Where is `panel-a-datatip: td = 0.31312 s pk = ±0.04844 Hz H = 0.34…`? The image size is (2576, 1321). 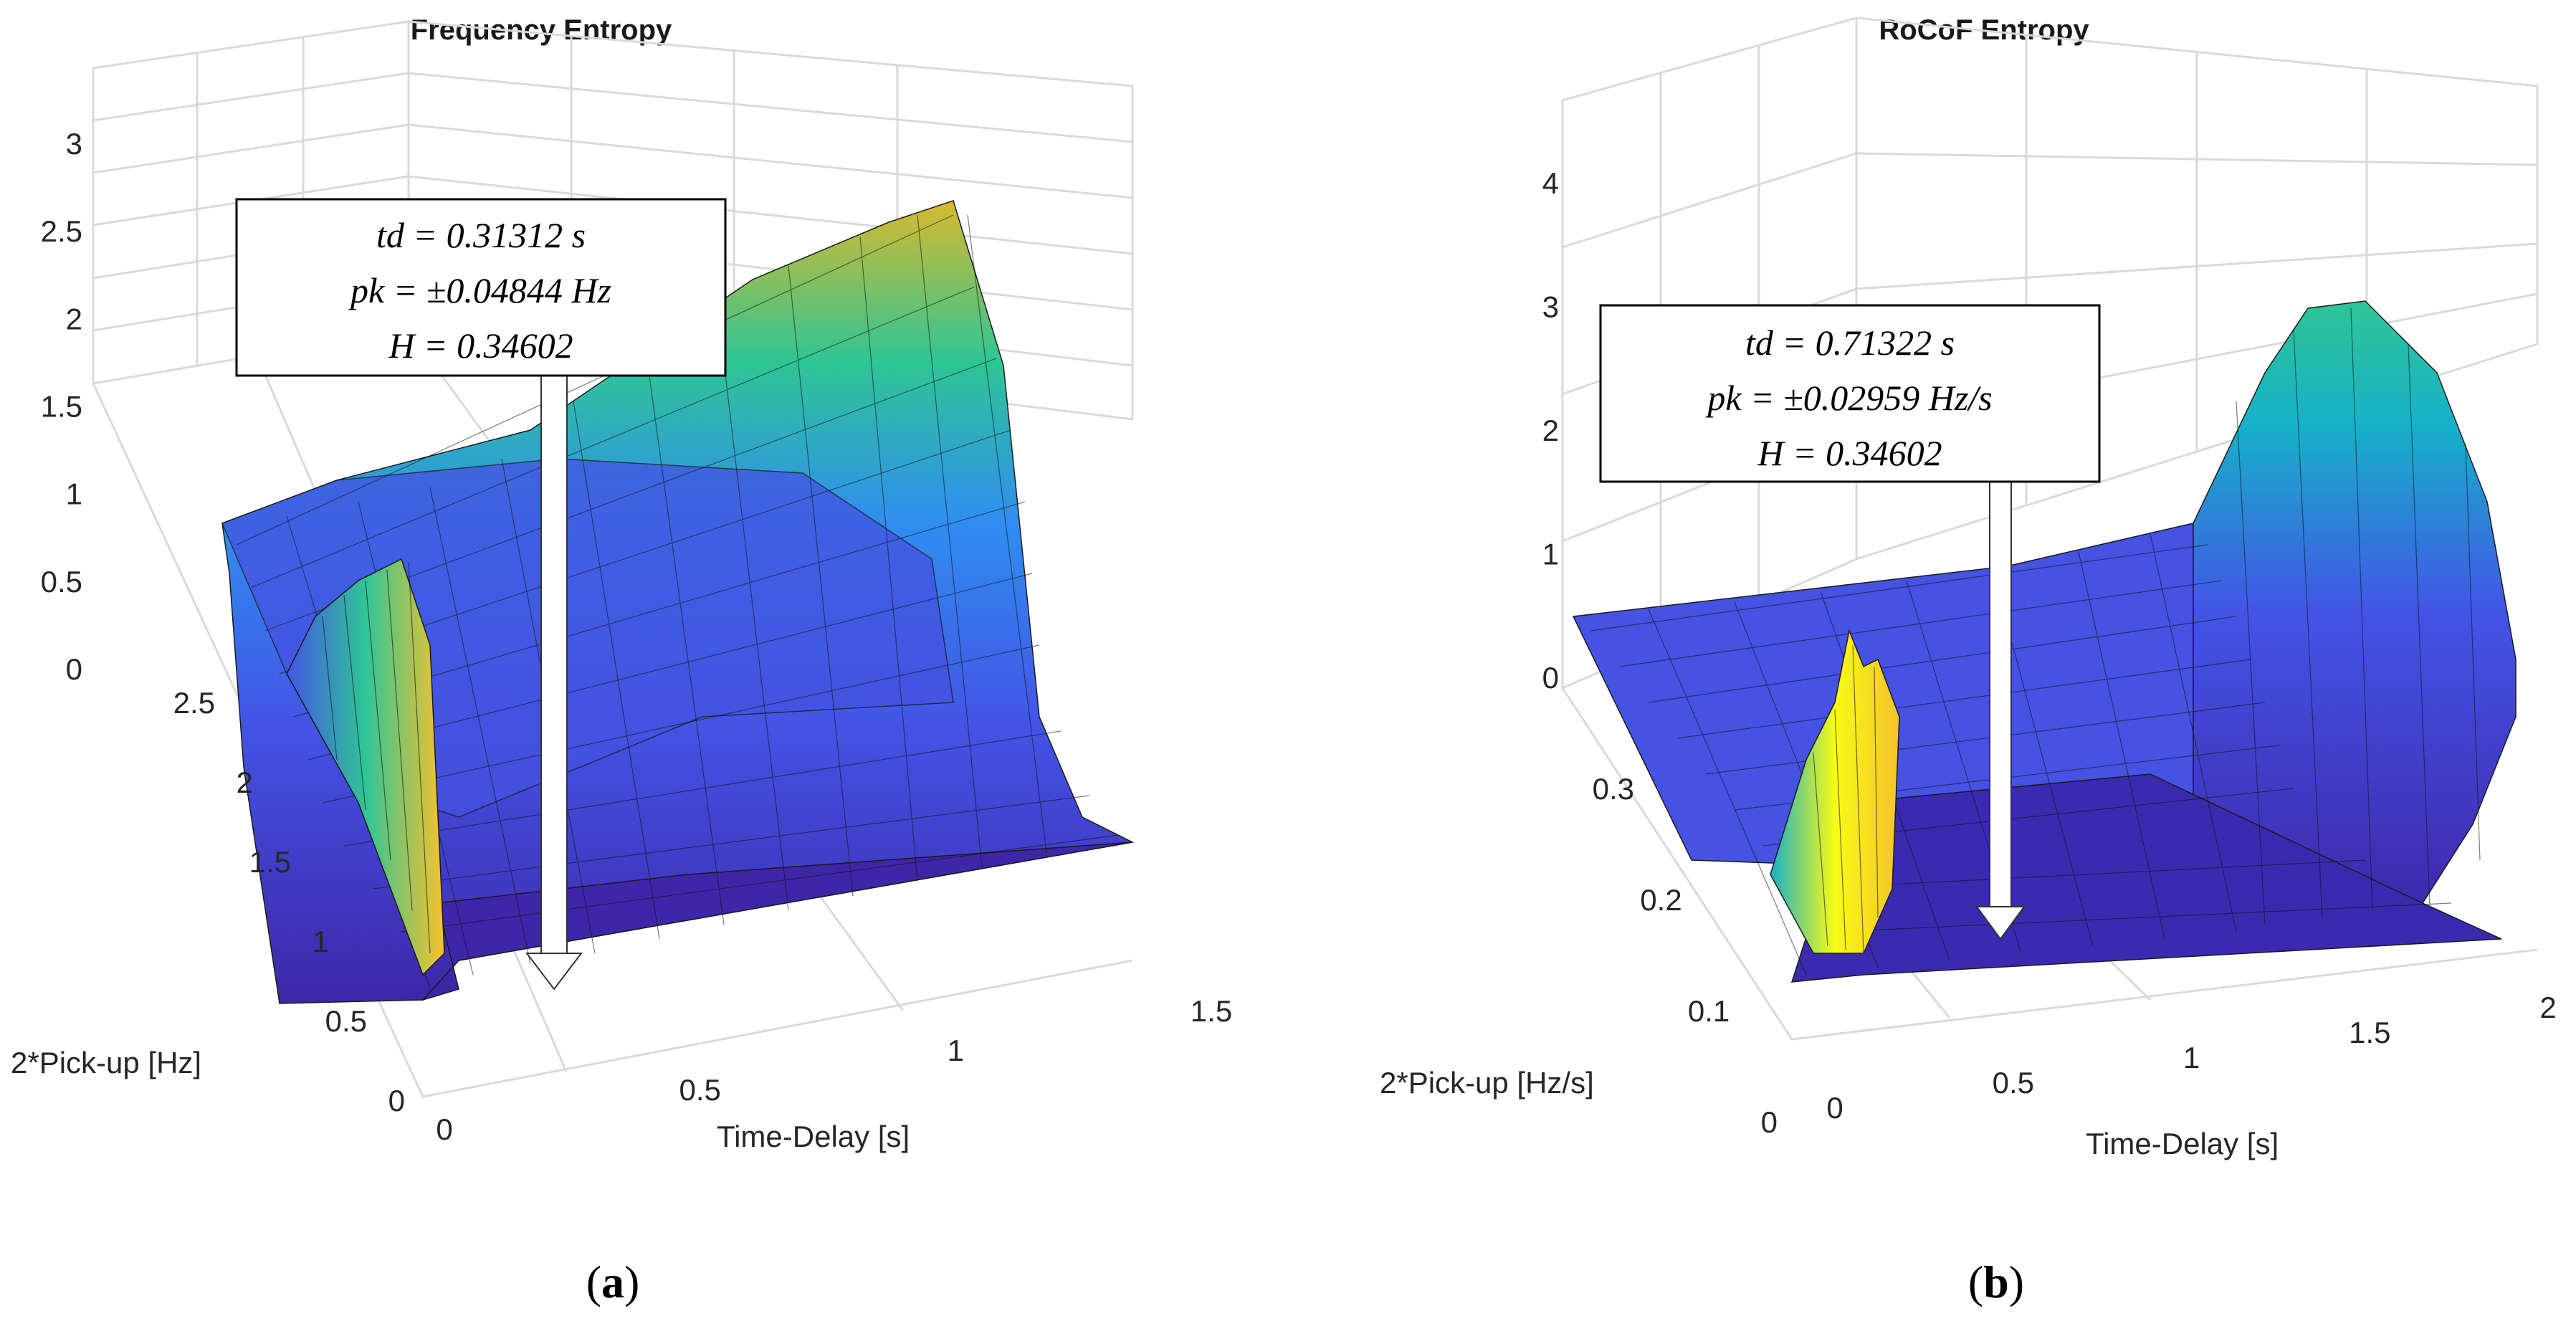 panel-a-datatip: td = 0.31312 s pk = ±0.04844 Hz H = 0.34… is located at coordinates (481, 594).